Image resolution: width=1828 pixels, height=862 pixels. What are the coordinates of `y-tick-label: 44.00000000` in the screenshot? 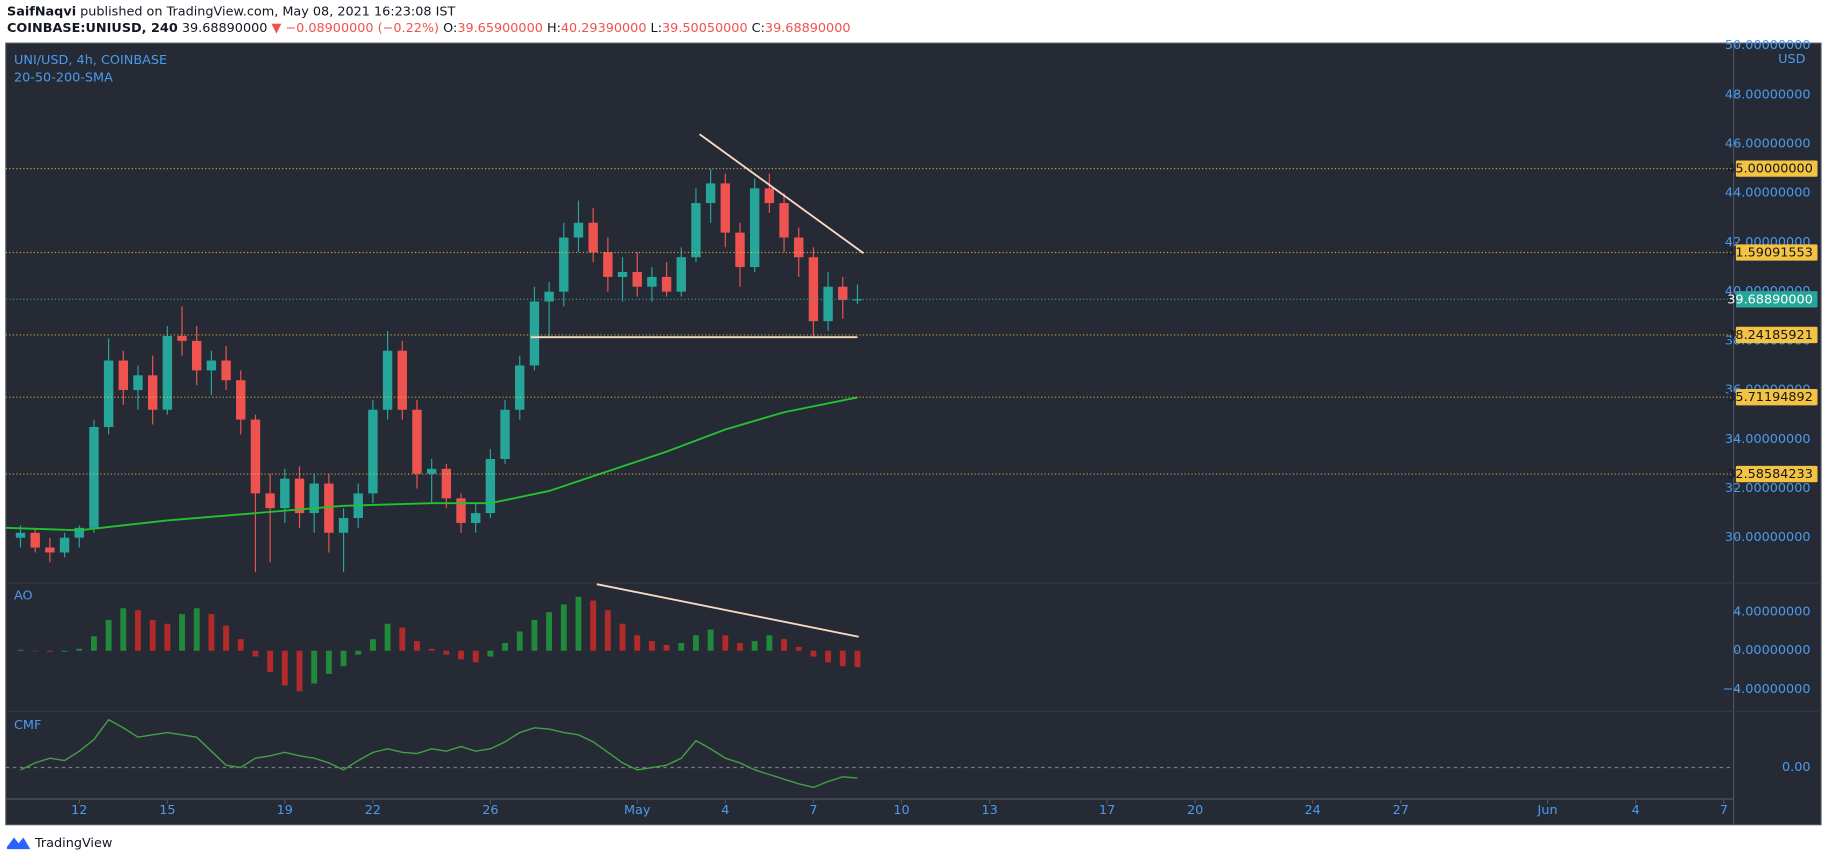 It's located at (1768, 193).